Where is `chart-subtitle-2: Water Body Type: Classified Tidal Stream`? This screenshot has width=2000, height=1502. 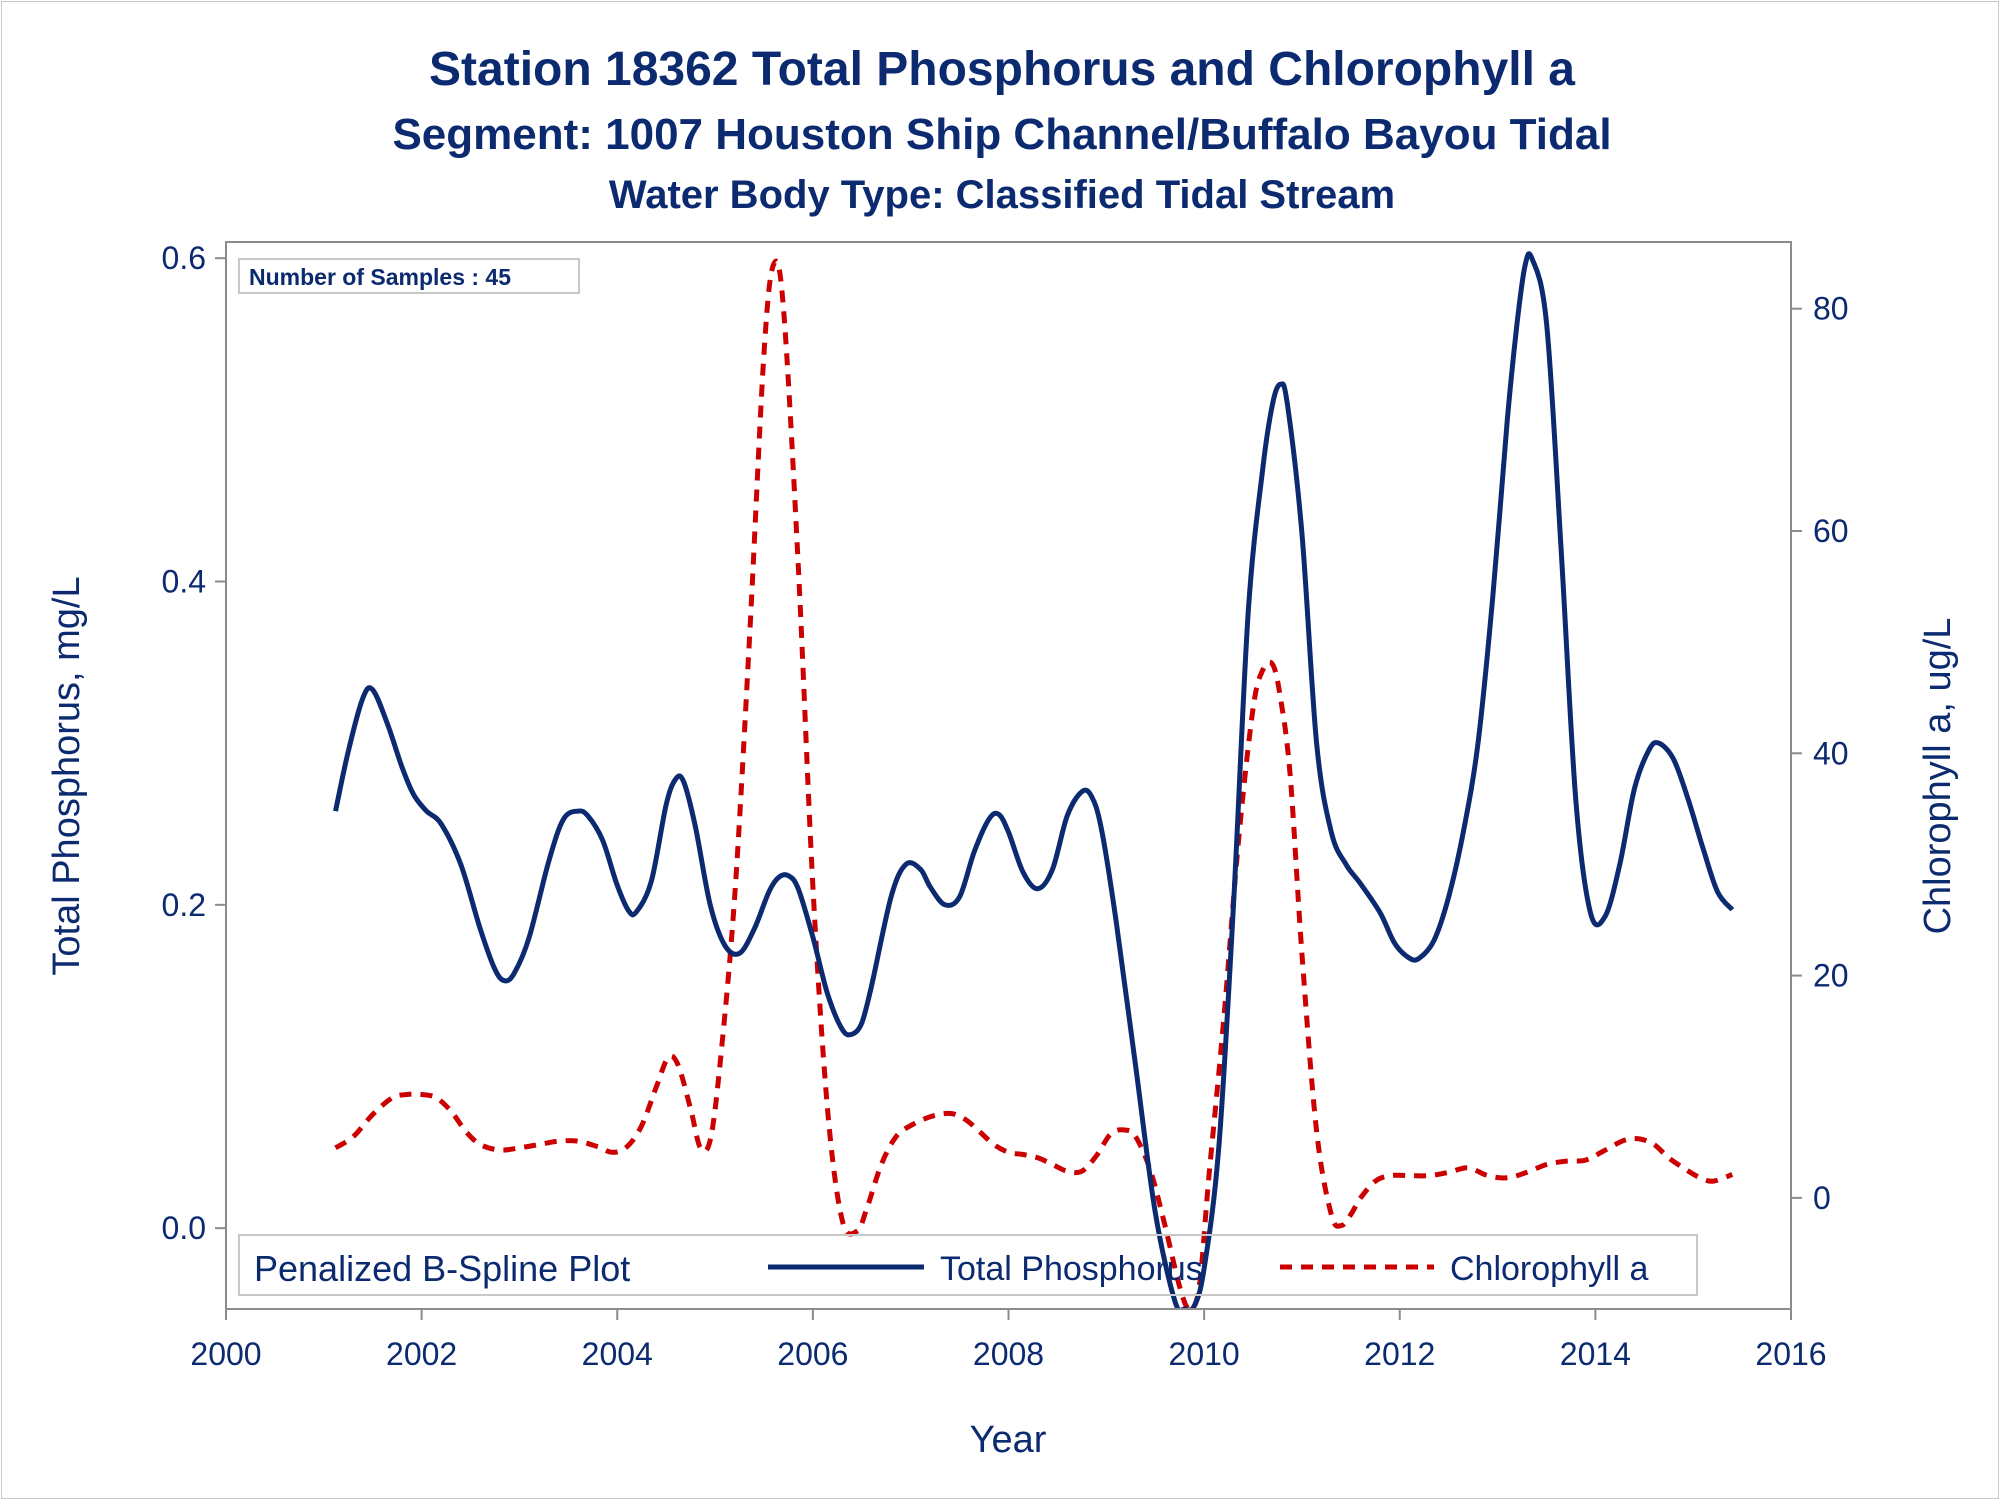
chart-subtitle-2: Water Body Type: Classified Tidal Stream is located at coordinates (1002, 195).